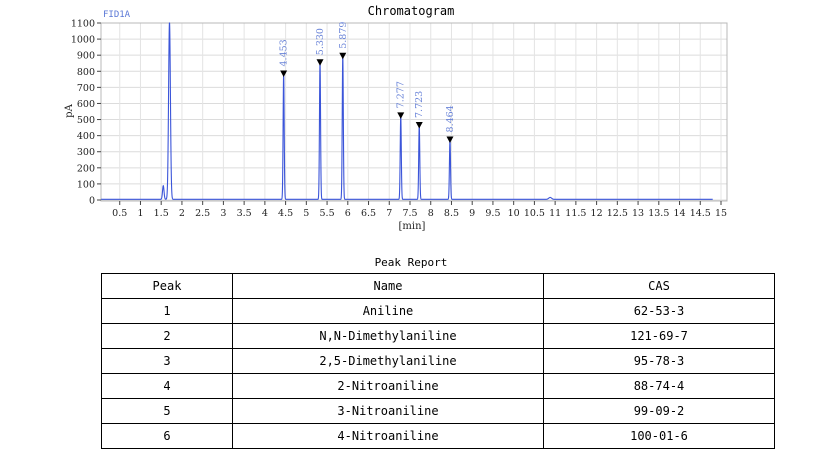 This screenshot has width=822, height=475. What do you see at coordinates (343, 35) in the screenshot?
I see `peak-rt-label: 5.879` at bounding box center [343, 35].